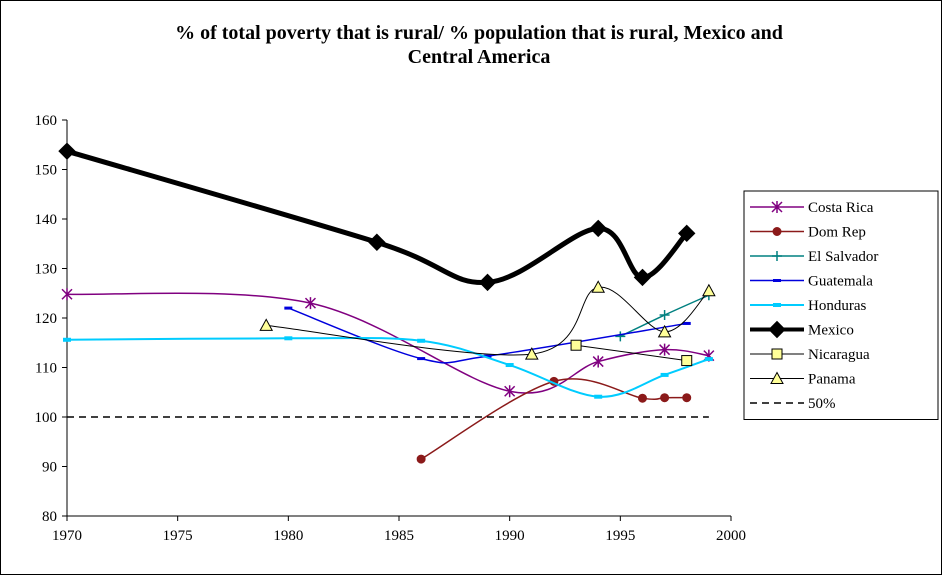 The width and height of the screenshot is (942, 575). I want to click on legend-label-dom-rep: Dom Rep, so click(837, 233).